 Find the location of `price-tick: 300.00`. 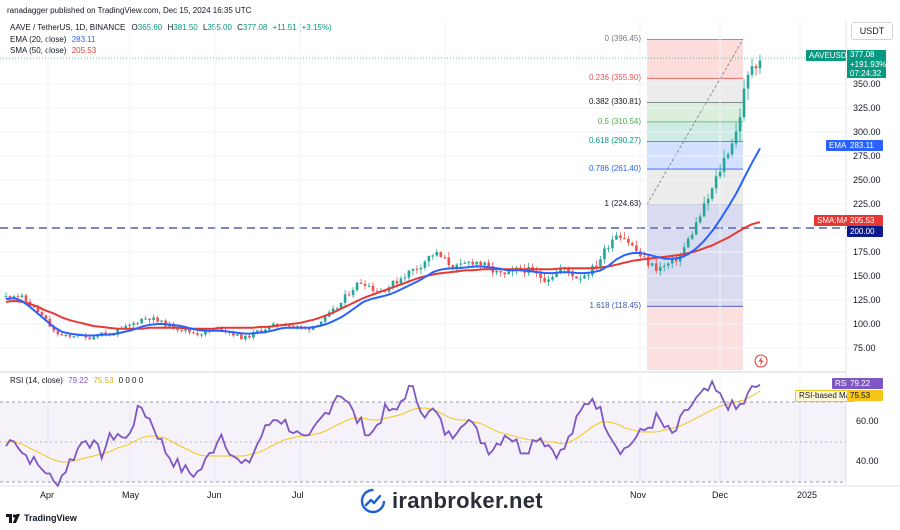

price-tick: 300.00 is located at coordinates (867, 132).